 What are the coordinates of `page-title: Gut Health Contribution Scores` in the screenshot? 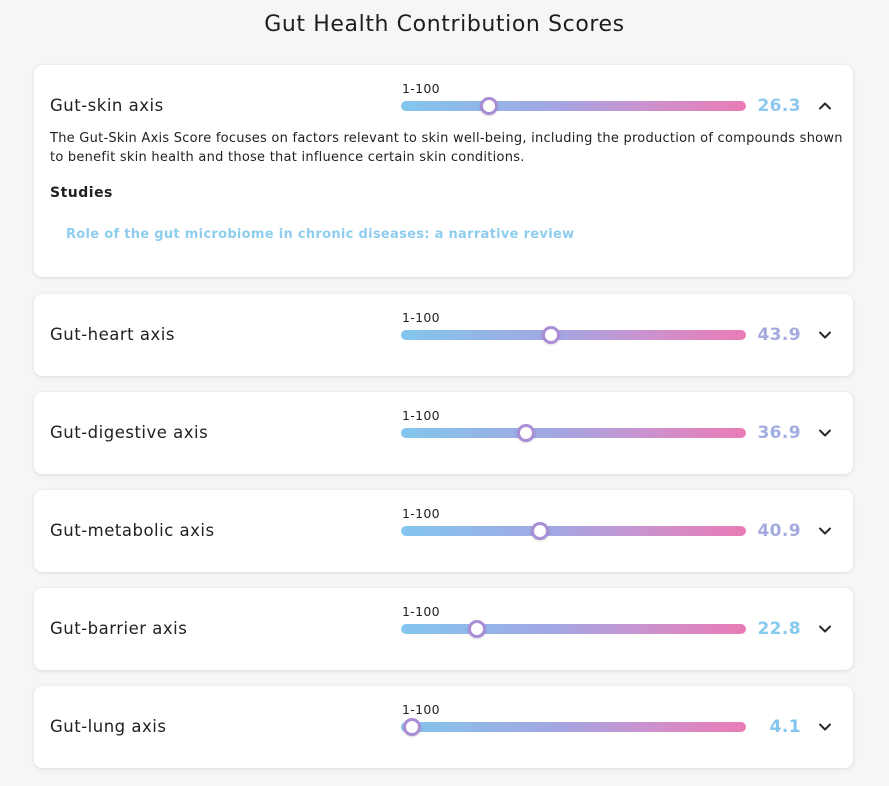 It's located at (444, 24).